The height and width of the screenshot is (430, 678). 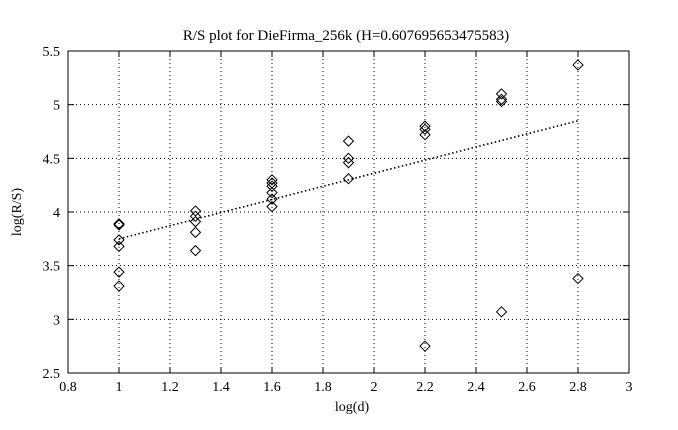 What do you see at coordinates (68, 387) in the screenshot?
I see `x-tick-label: 0.8` at bounding box center [68, 387].